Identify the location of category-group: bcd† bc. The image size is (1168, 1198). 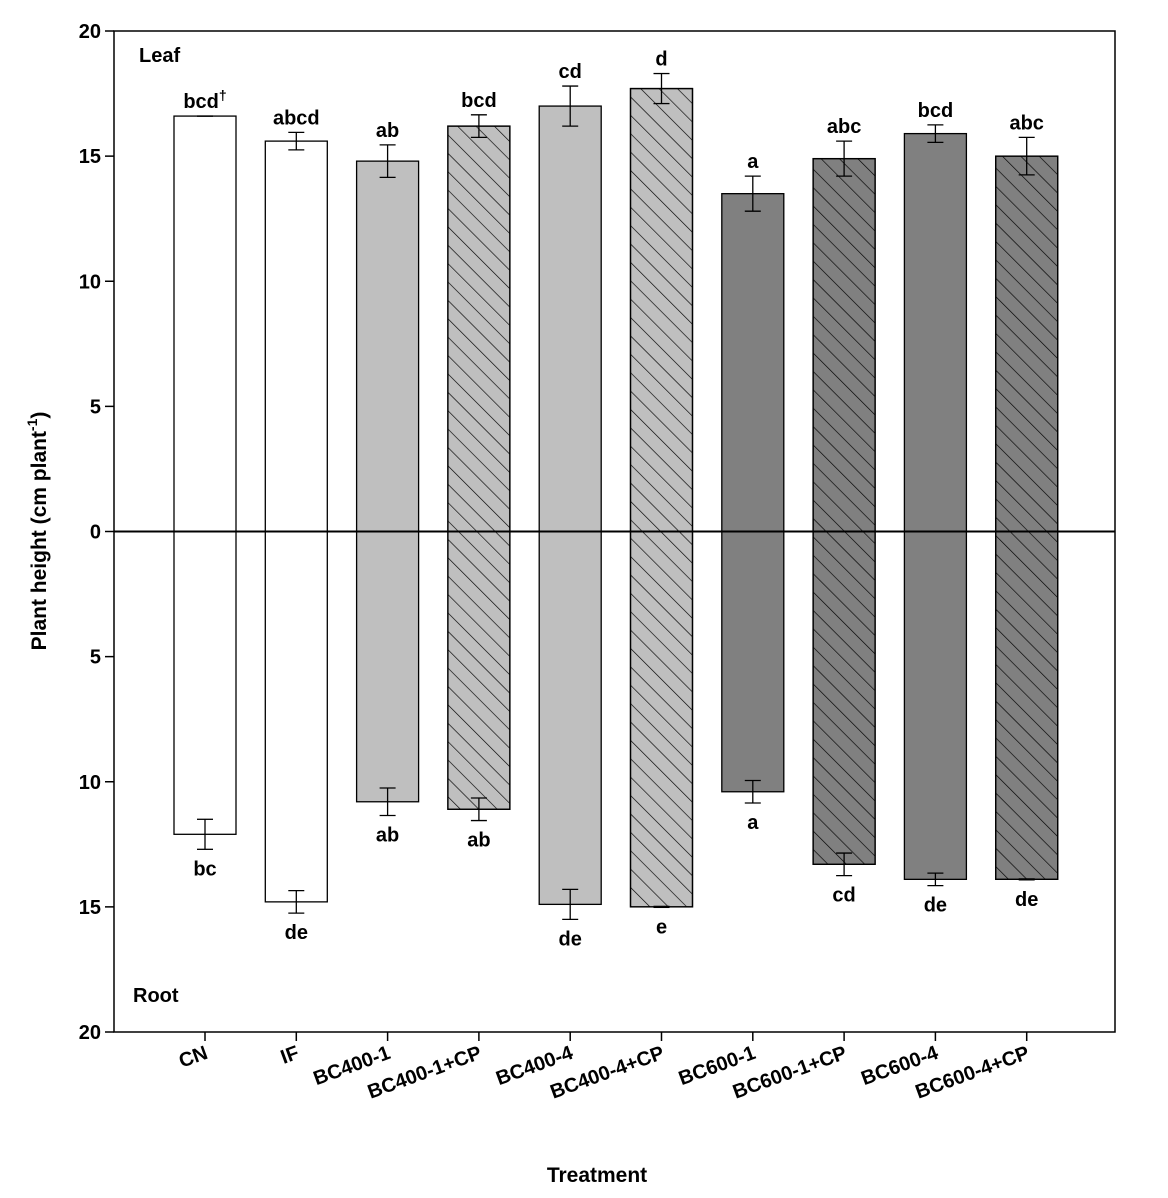
(205, 483).